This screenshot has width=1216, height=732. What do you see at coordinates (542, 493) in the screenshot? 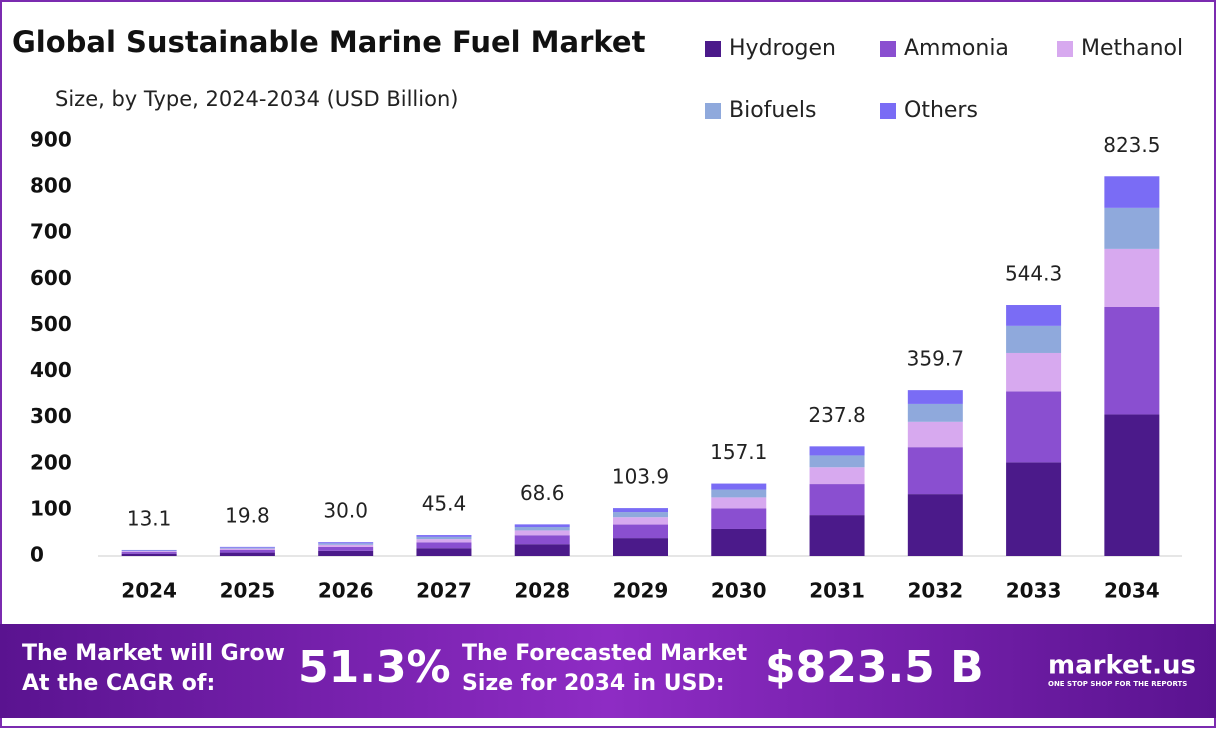
I see `total-label: 68.6` at bounding box center [542, 493].